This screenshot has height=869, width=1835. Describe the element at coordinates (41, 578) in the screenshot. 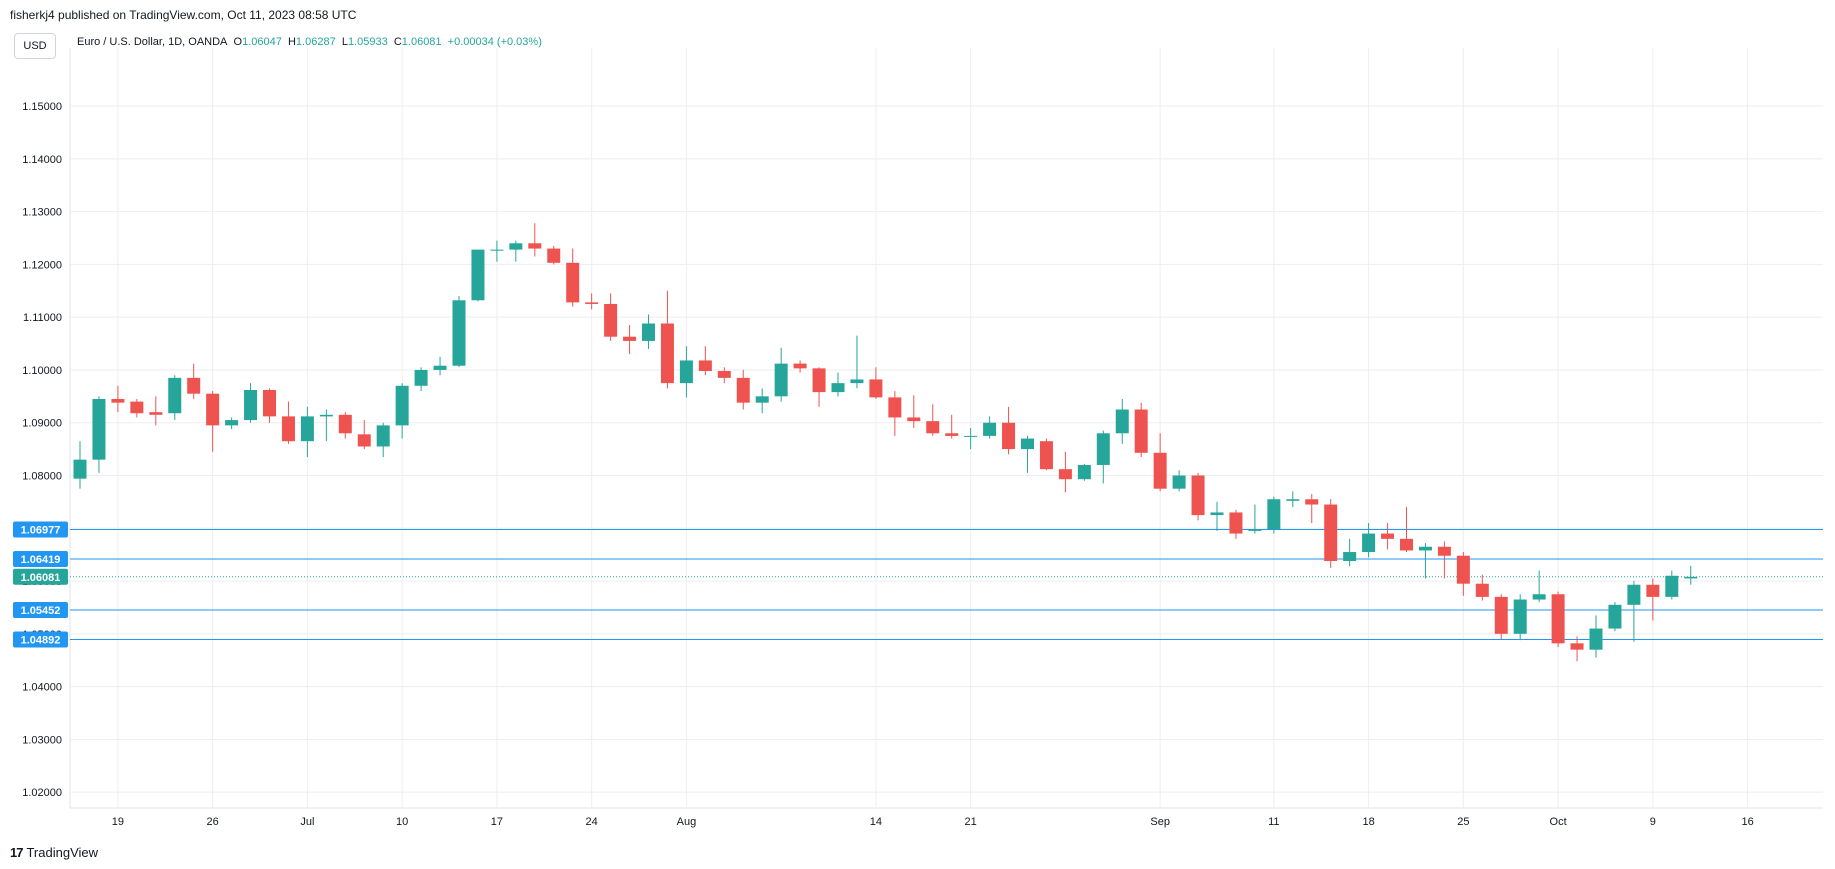

I see `current-price-label: 1.06081` at that location.